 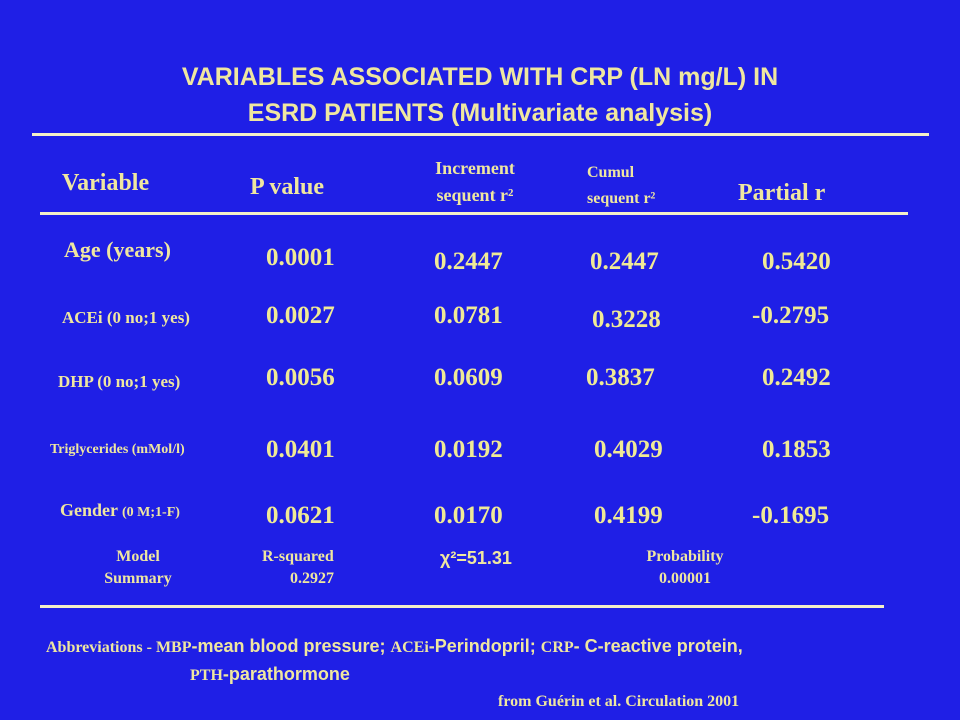 I want to click on row-triglycerides-p-value: 0.0401, so click(x=300, y=449).